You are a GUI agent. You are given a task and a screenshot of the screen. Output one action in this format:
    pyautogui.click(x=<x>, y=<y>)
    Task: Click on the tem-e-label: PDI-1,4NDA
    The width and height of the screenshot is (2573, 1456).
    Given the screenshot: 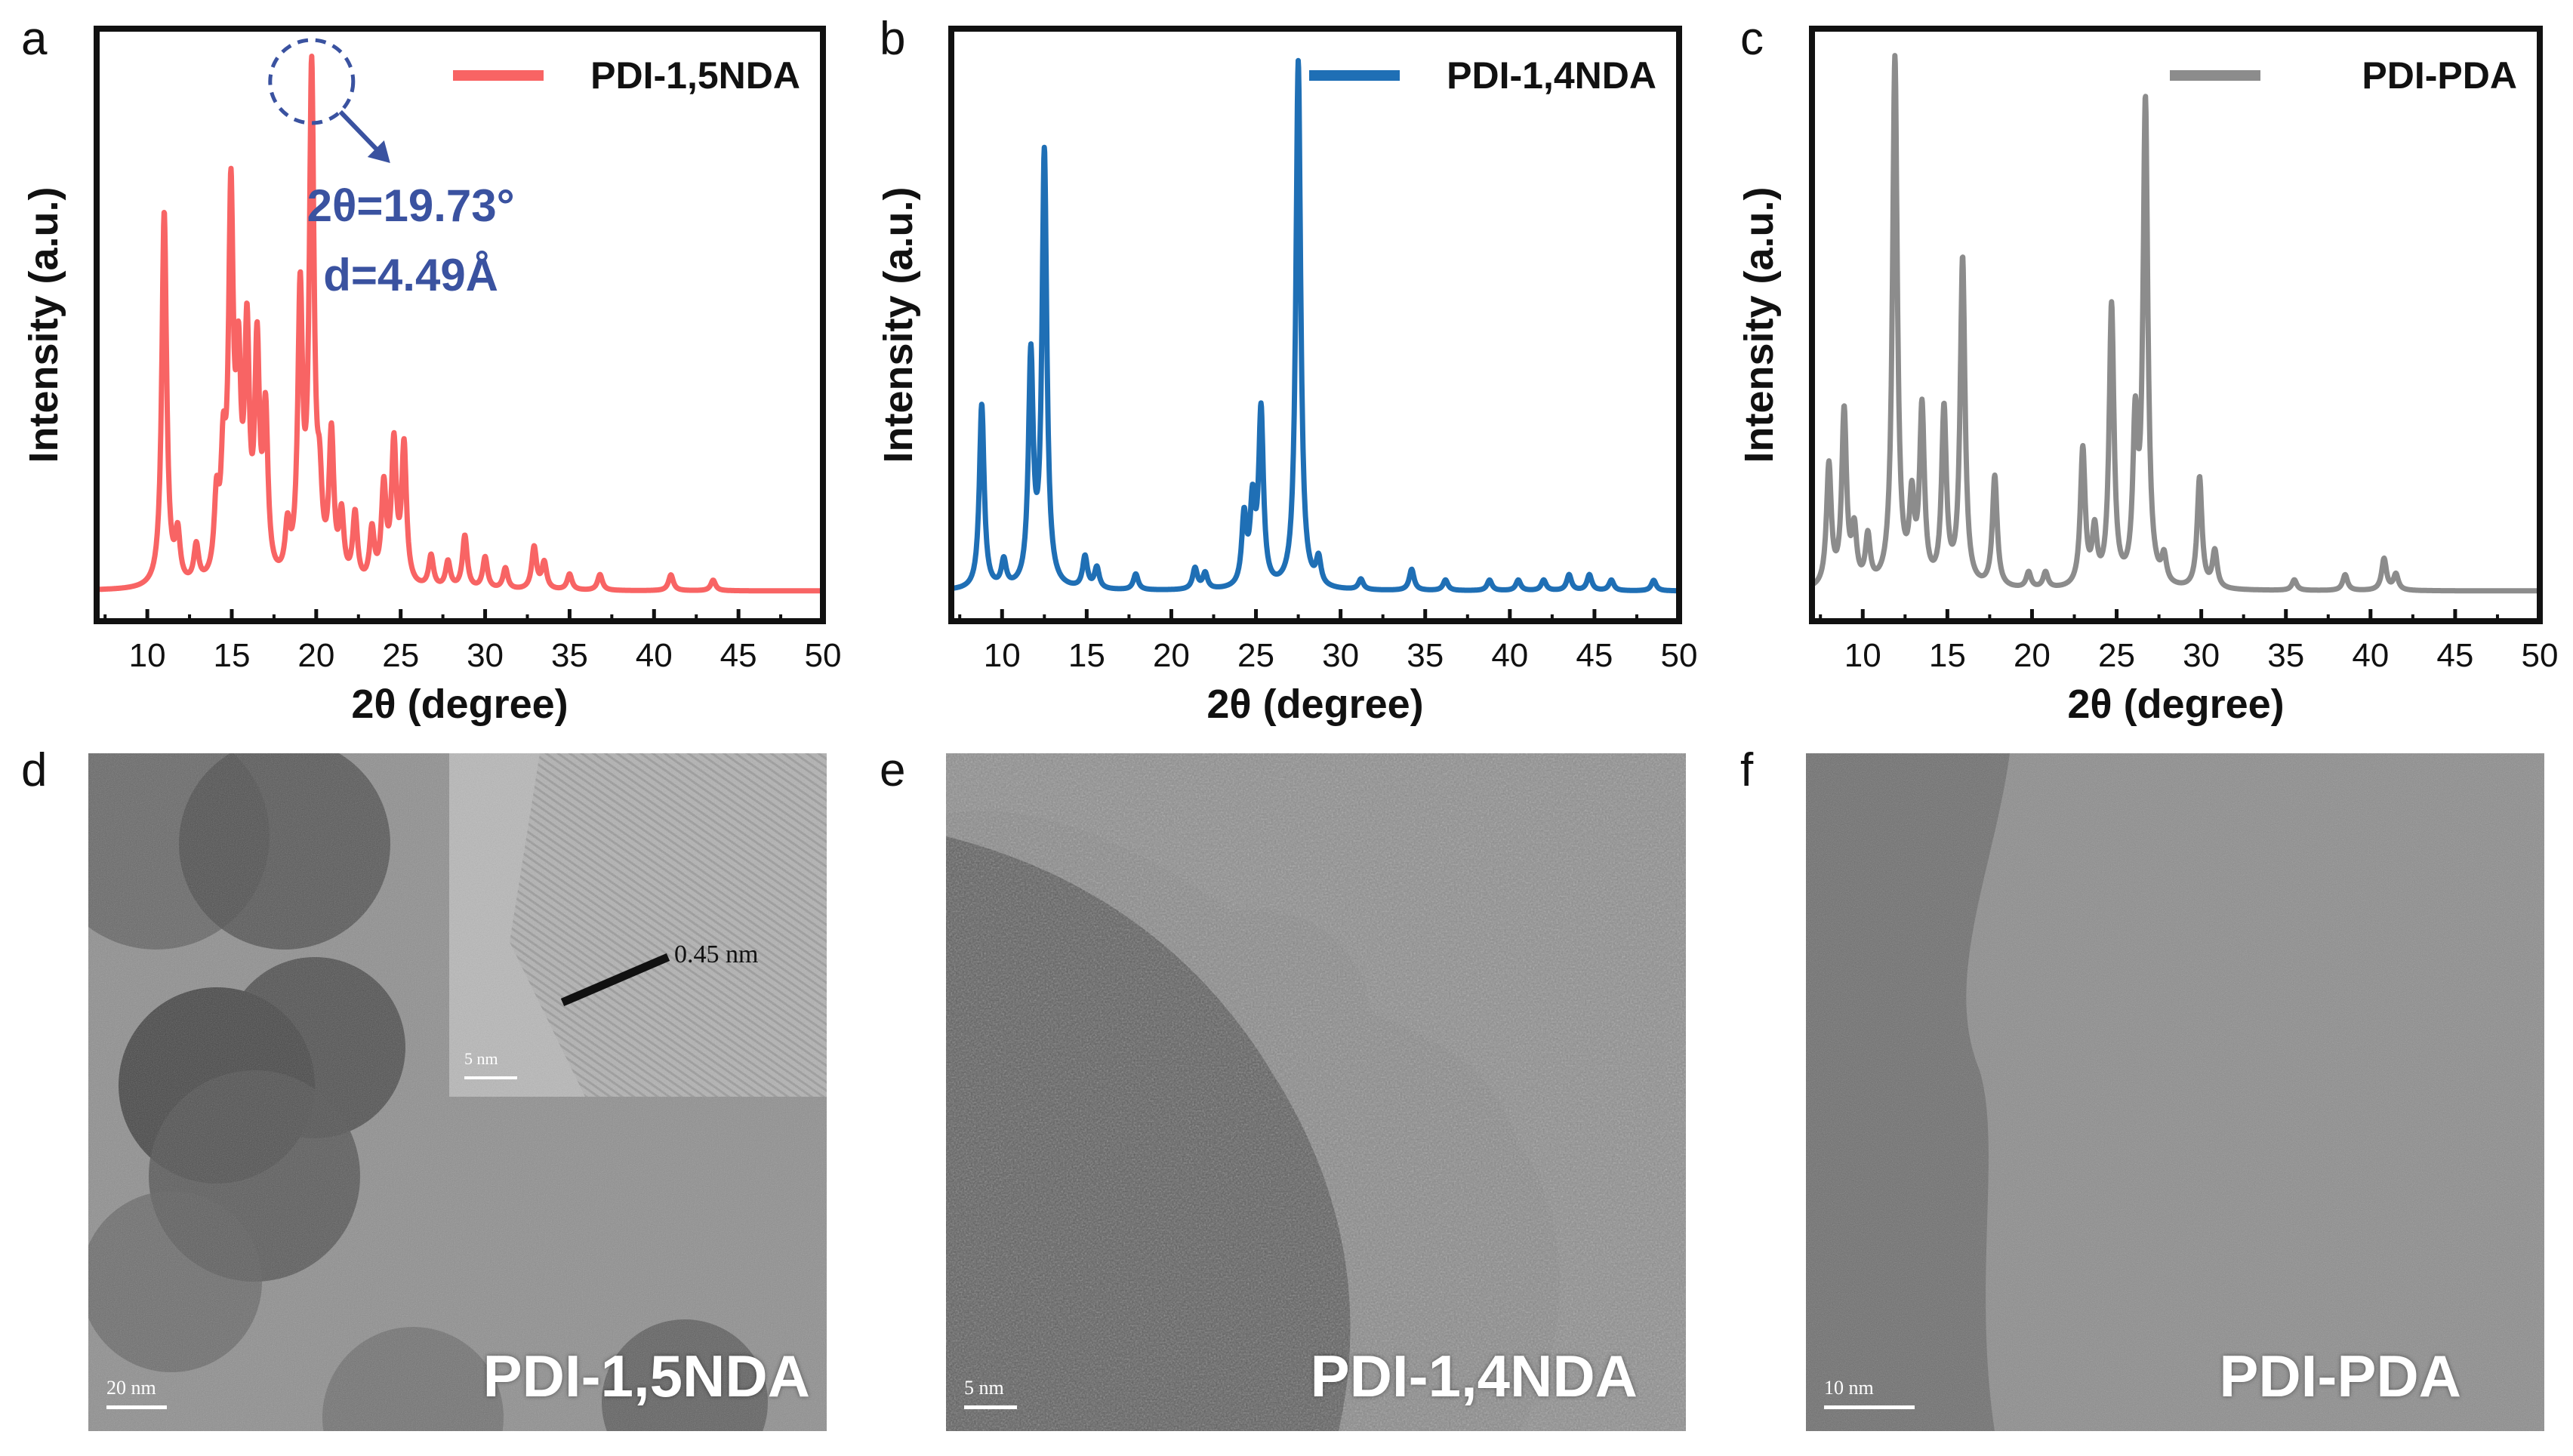 What is the action you would take?
    pyautogui.click(x=1474, y=1376)
    